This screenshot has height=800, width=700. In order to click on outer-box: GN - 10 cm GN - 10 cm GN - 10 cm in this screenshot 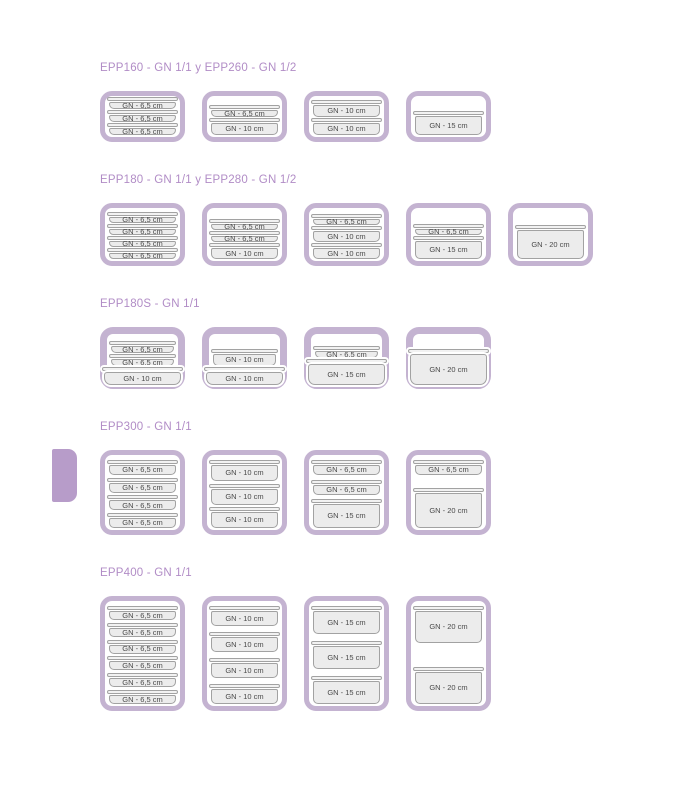, I will do `click(244, 492)`.